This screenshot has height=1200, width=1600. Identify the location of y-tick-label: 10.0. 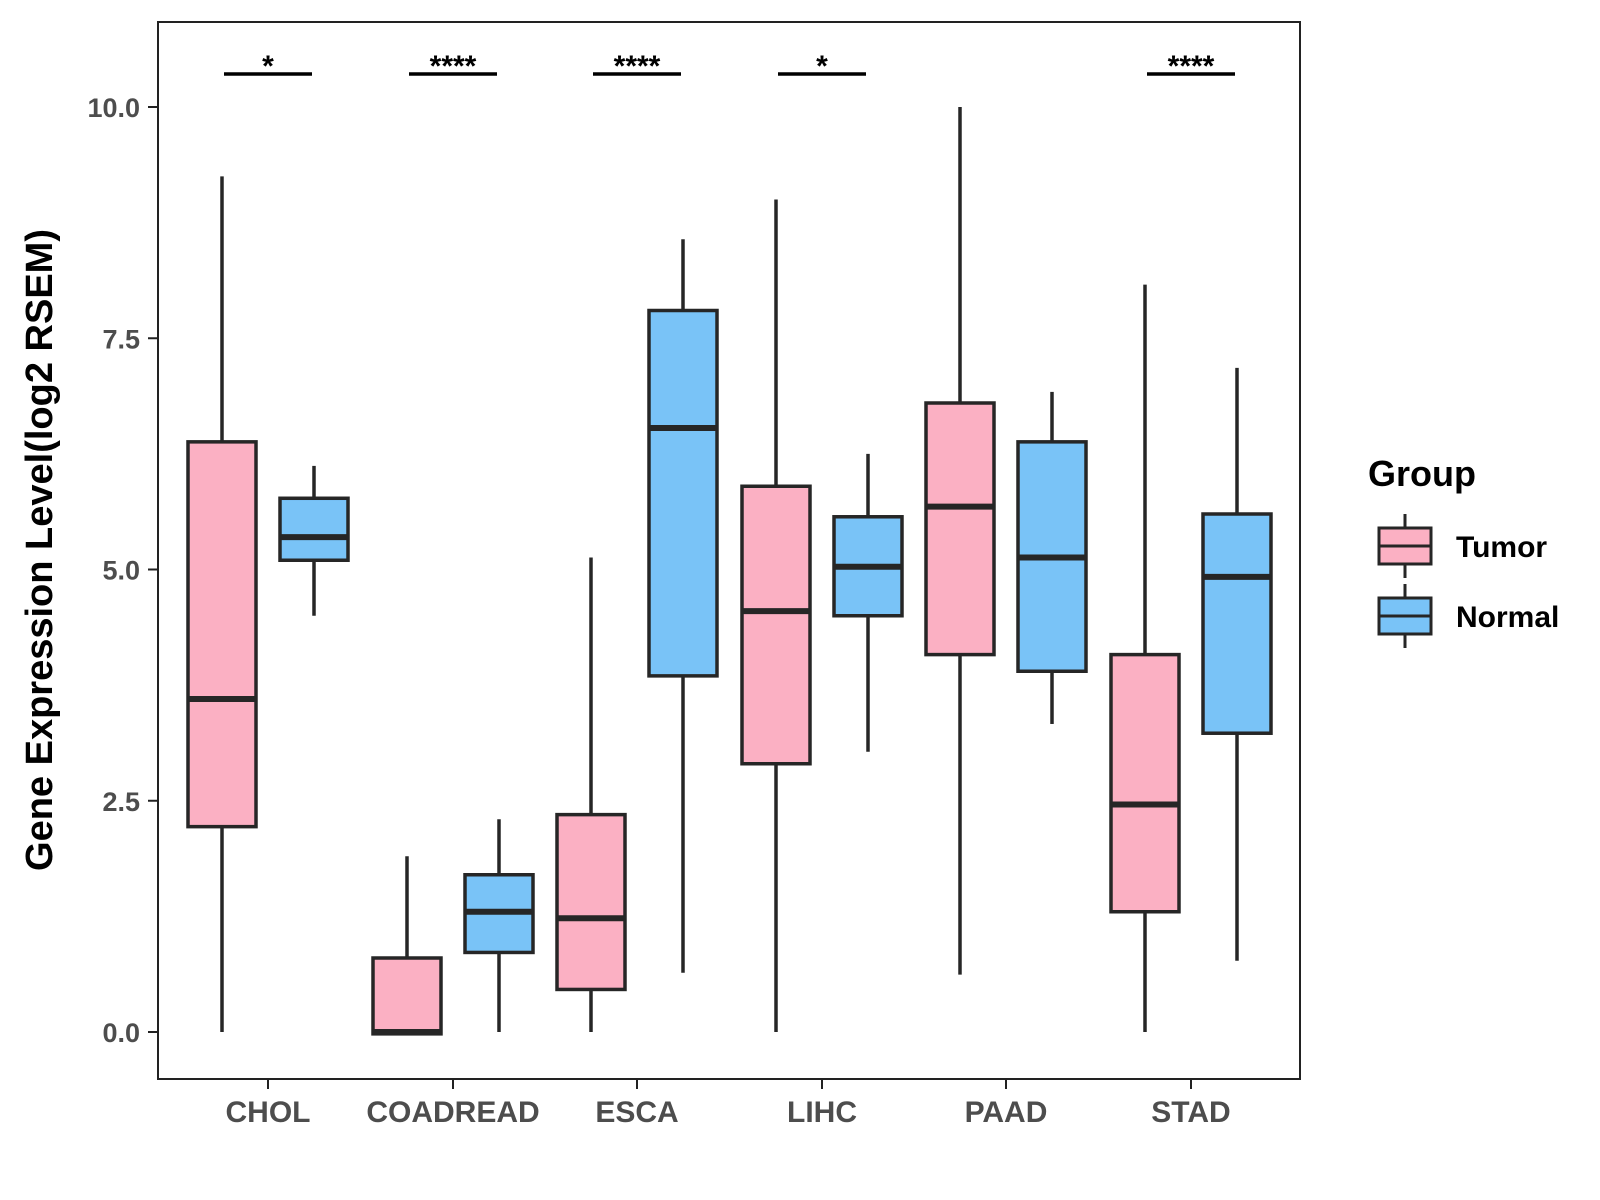
(113, 108).